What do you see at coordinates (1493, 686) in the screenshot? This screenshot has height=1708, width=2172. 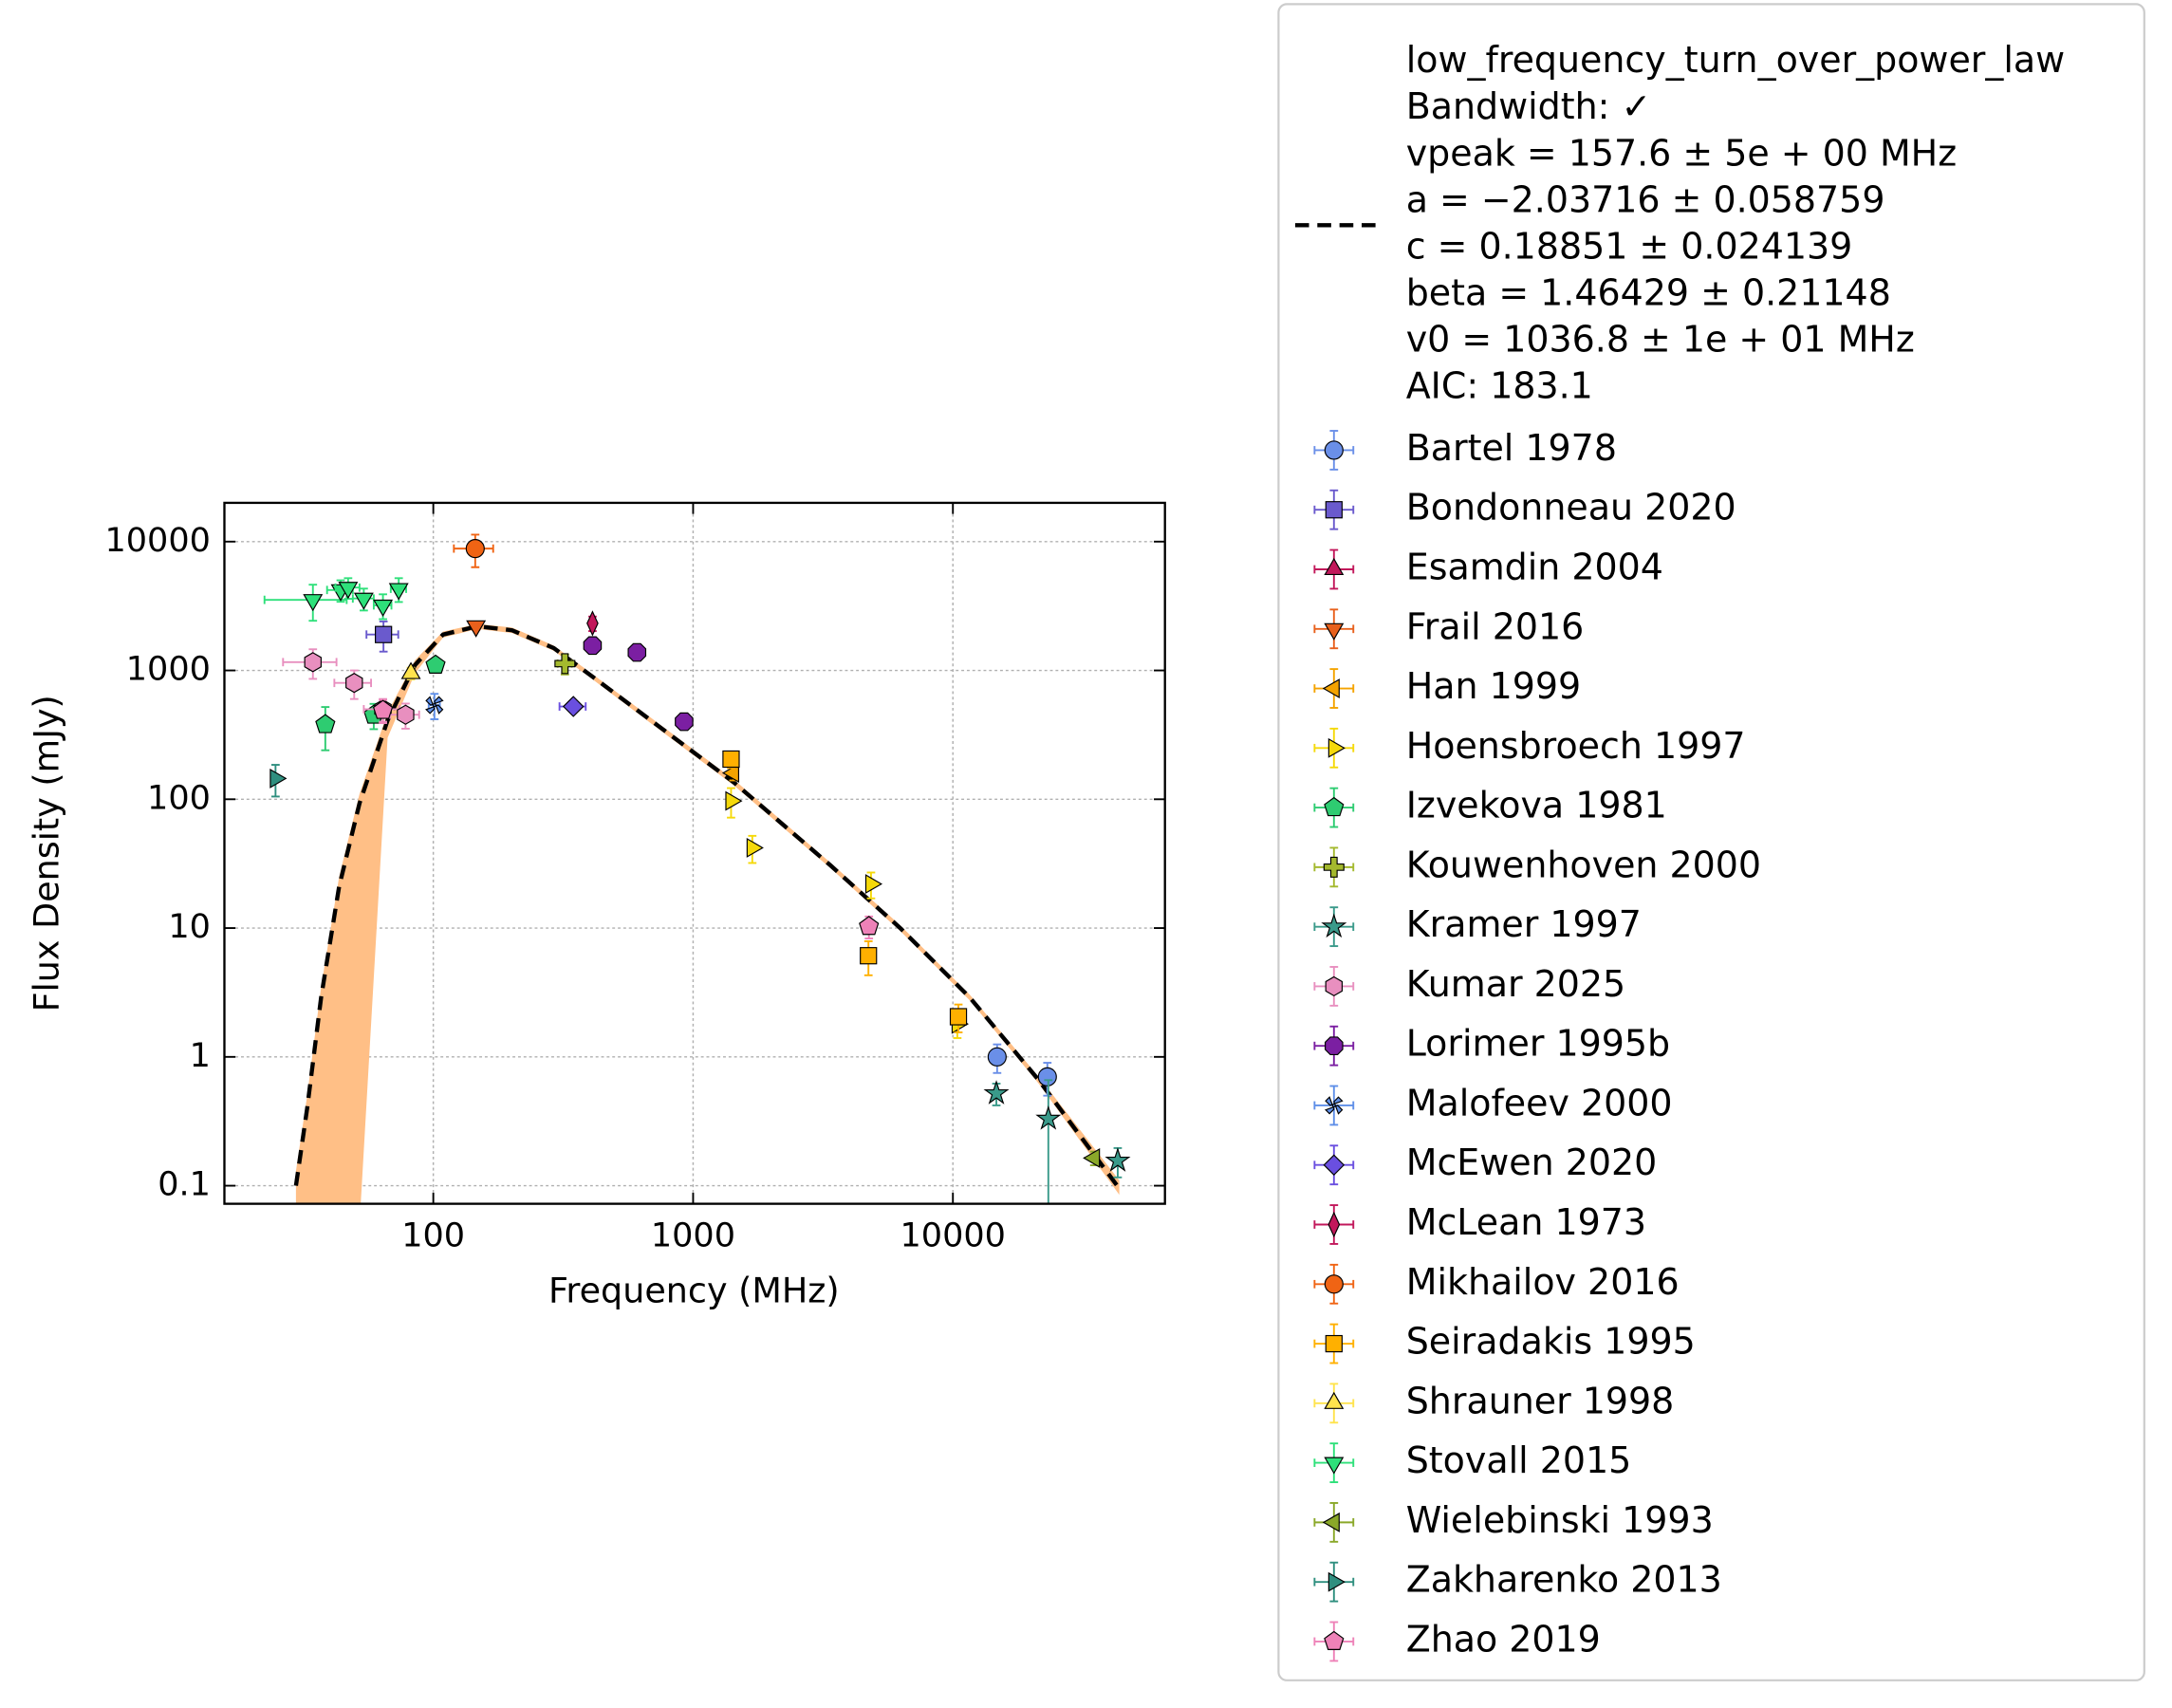 I see `legend-label: Han 1999` at bounding box center [1493, 686].